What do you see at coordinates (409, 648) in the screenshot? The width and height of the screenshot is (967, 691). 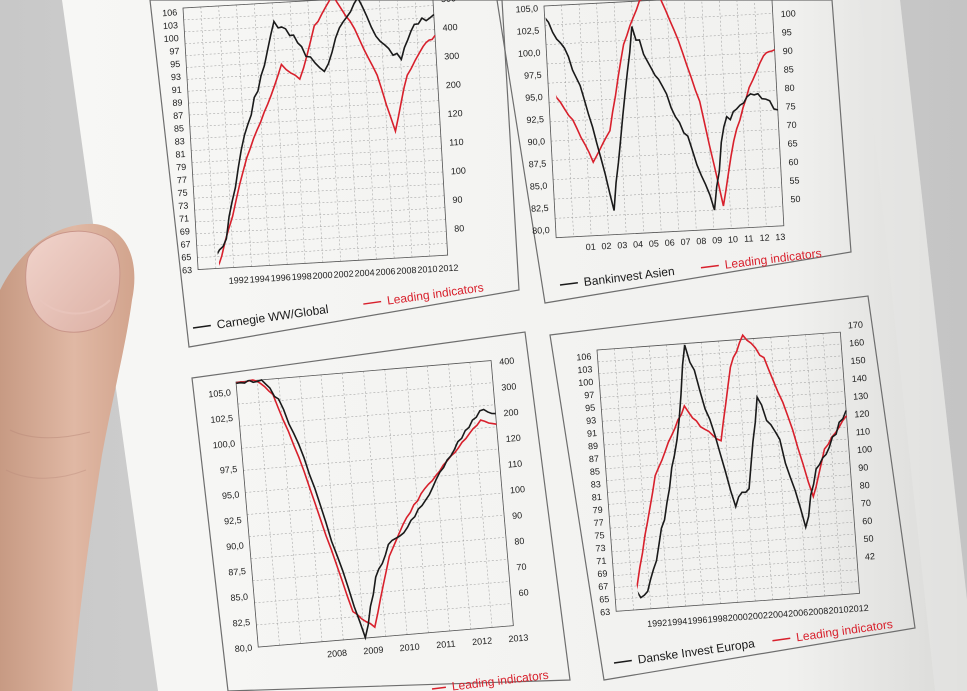 I see `axis-tick-label: 2010` at bounding box center [409, 648].